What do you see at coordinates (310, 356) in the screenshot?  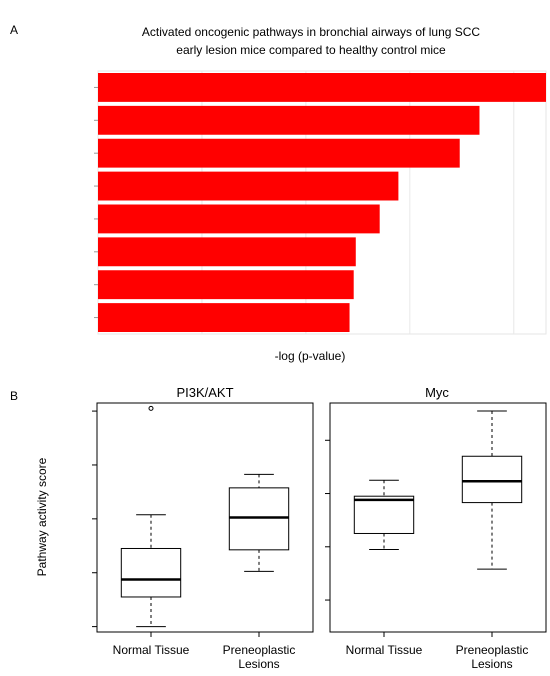 I see `chart-a-x-axis-label: -log (p-value)` at bounding box center [310, 356].